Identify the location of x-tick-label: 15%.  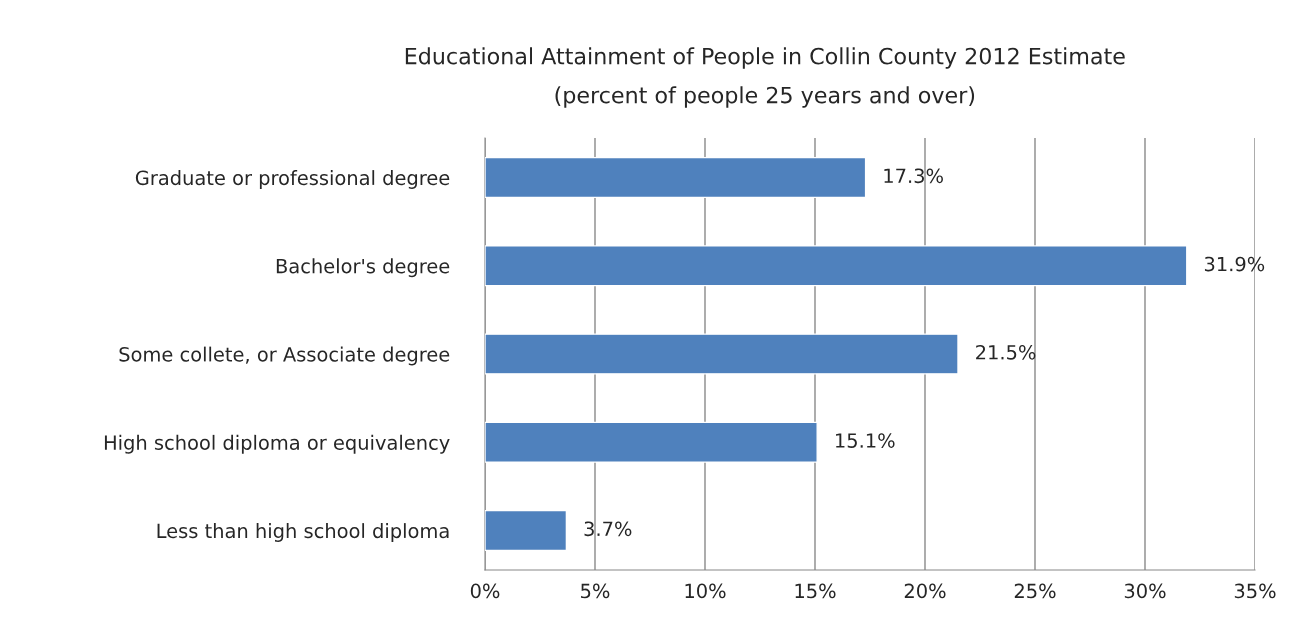
(815, 591).